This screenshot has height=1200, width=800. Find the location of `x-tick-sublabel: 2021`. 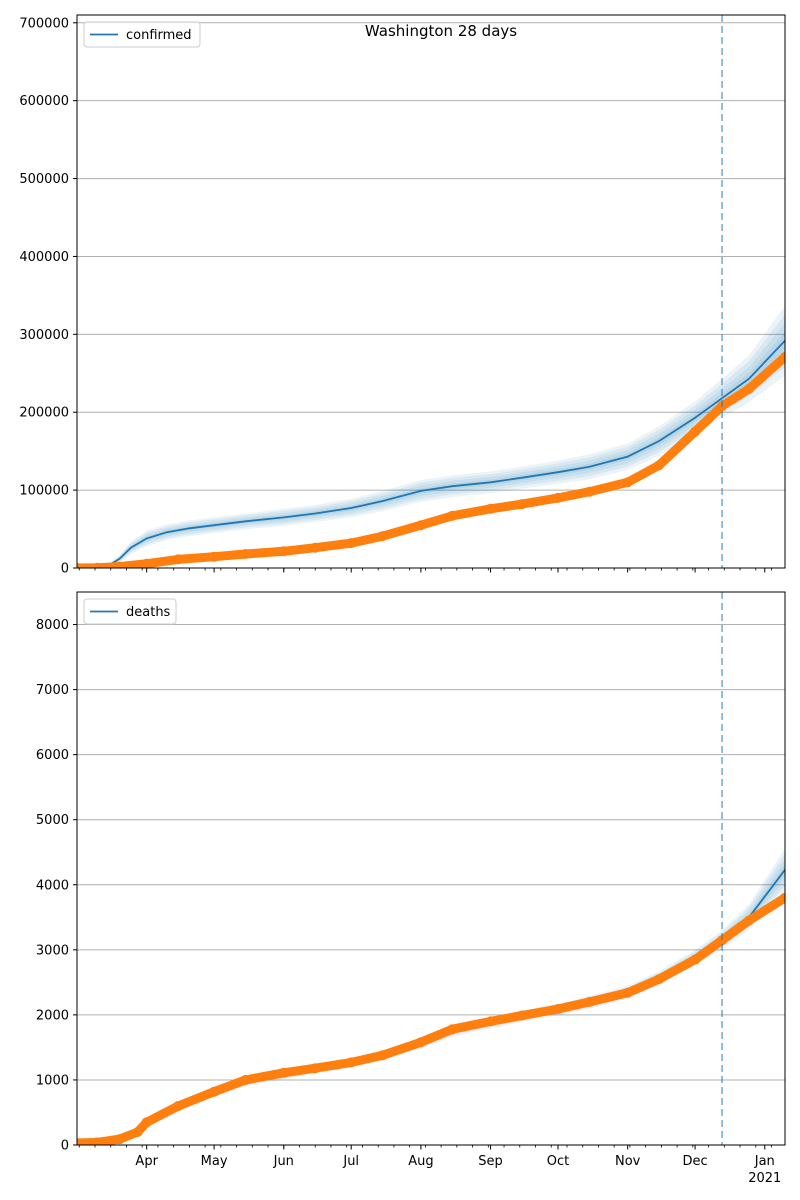

x-tick-sublabel: 2021 is located at coordinates (764, 1178).